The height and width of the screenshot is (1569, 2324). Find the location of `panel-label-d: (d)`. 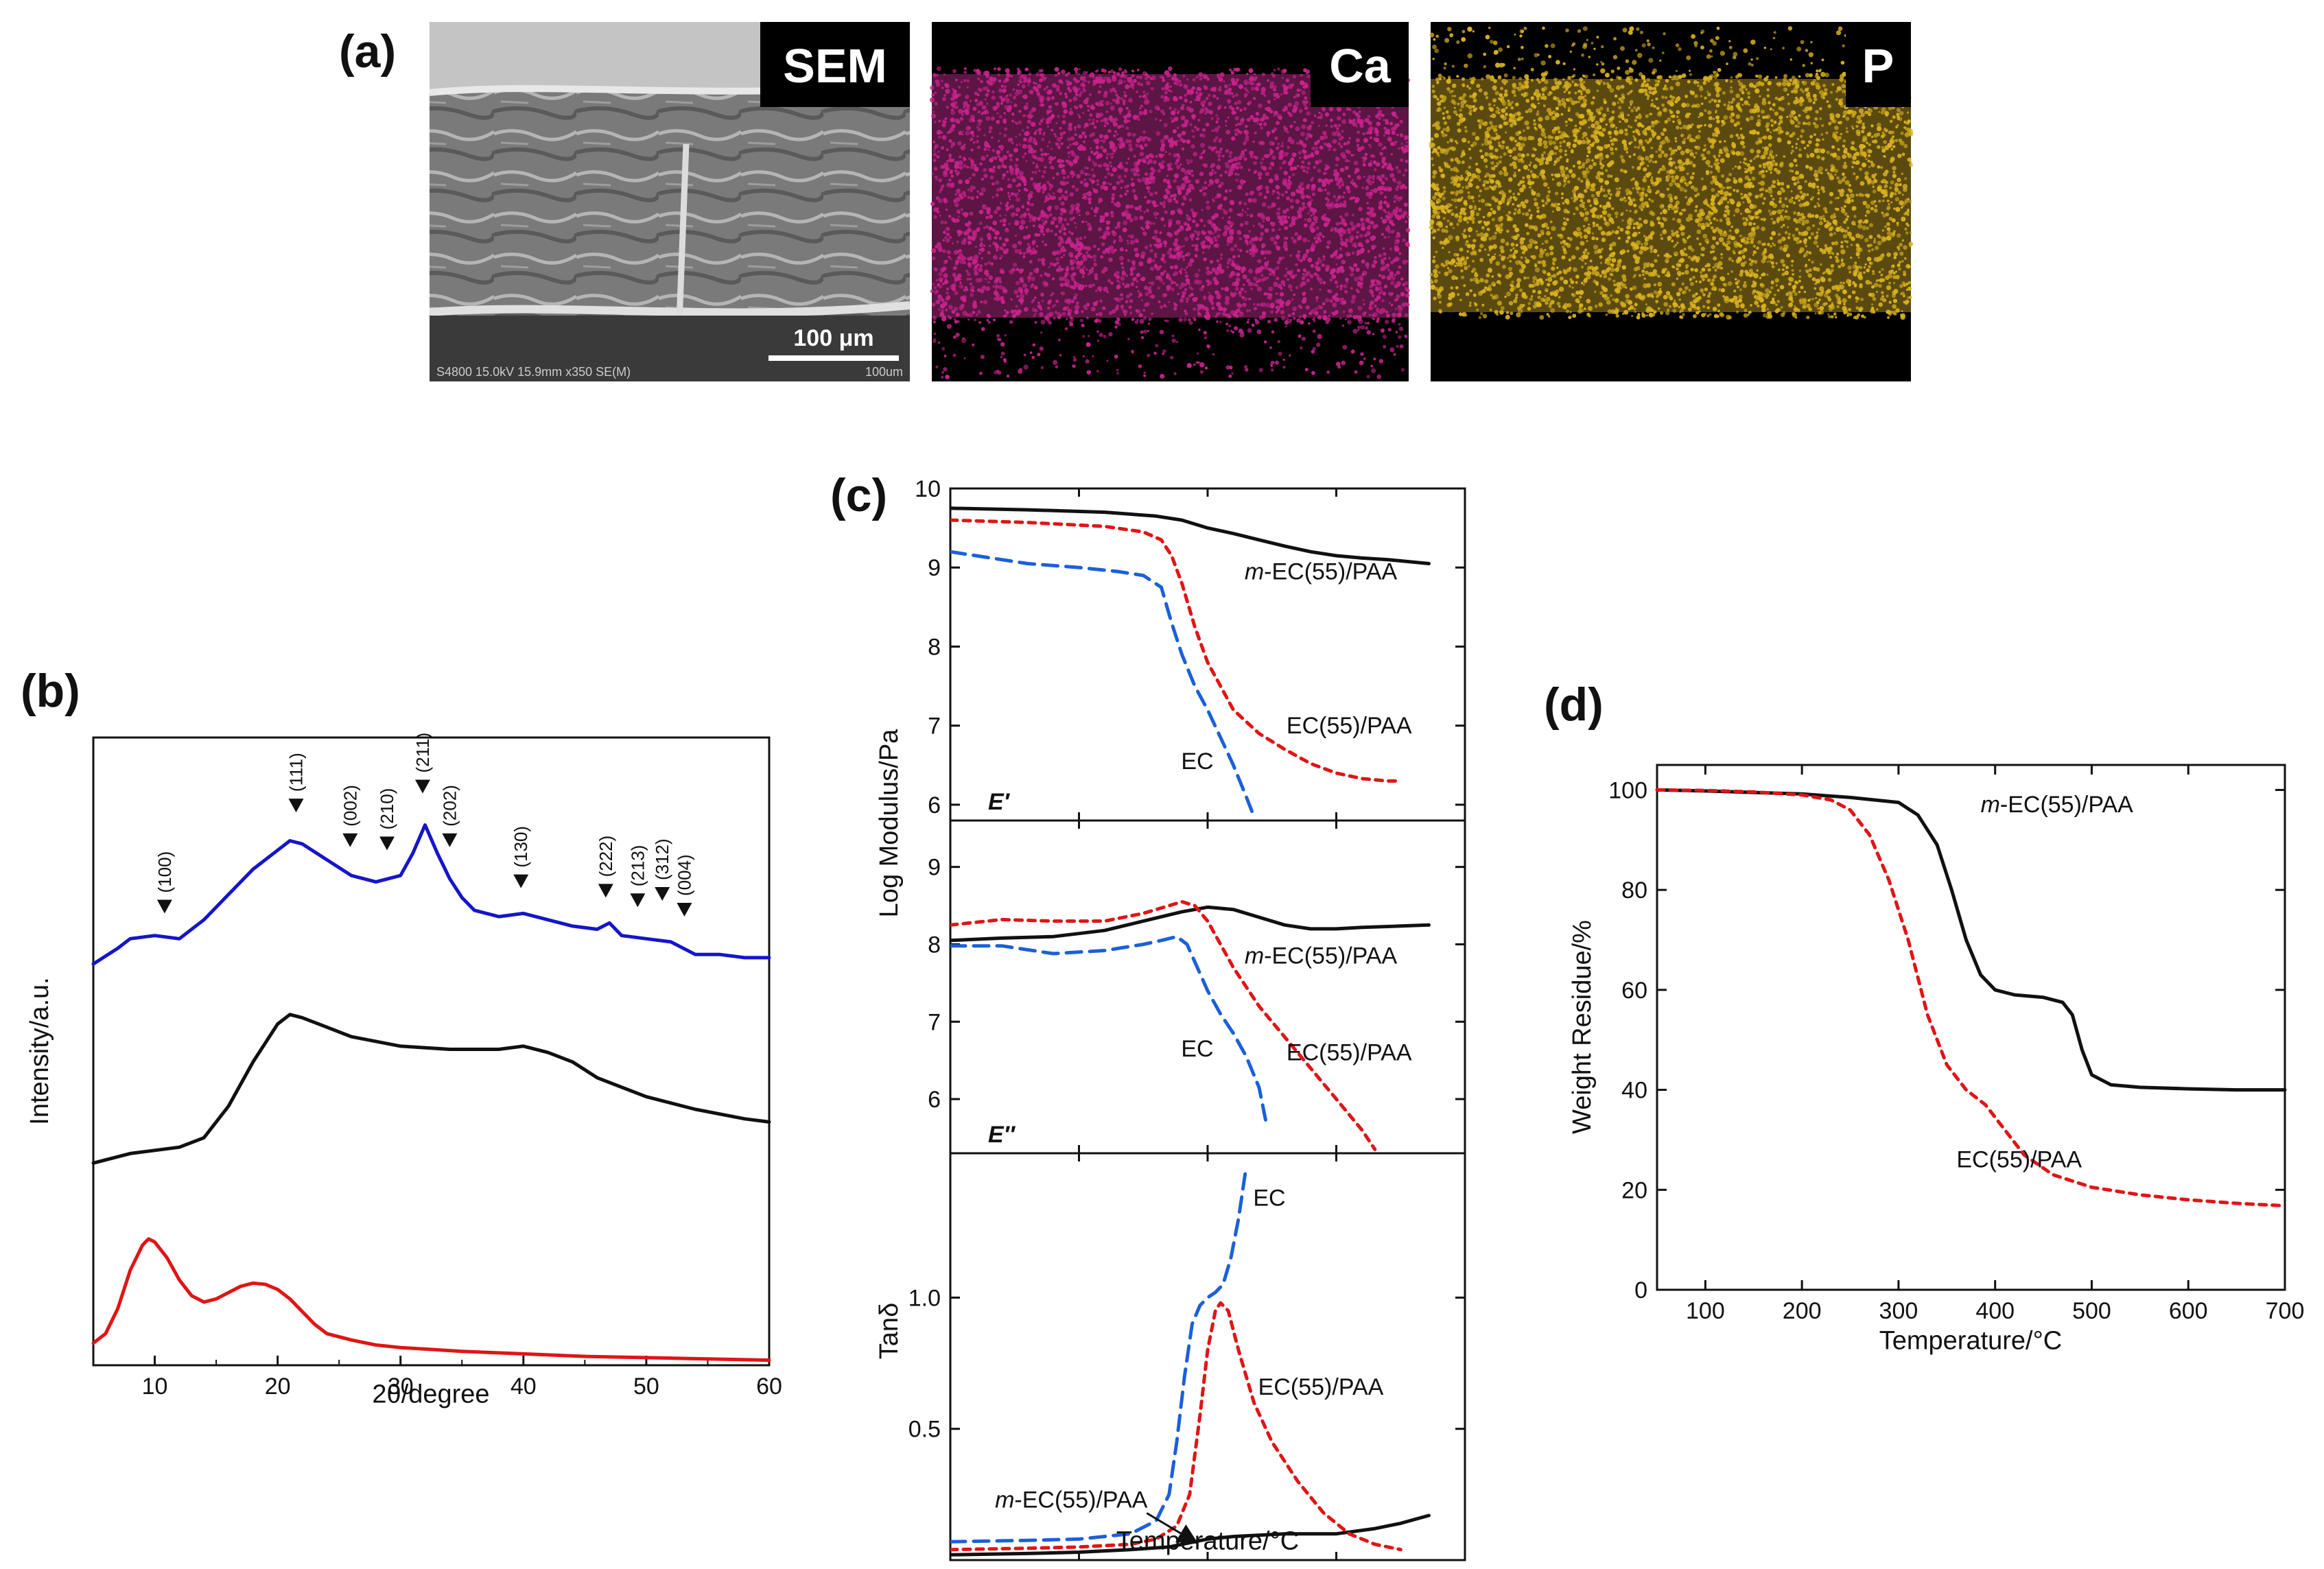

panel-label-d: (d) is located at coordinates (1574, 705).